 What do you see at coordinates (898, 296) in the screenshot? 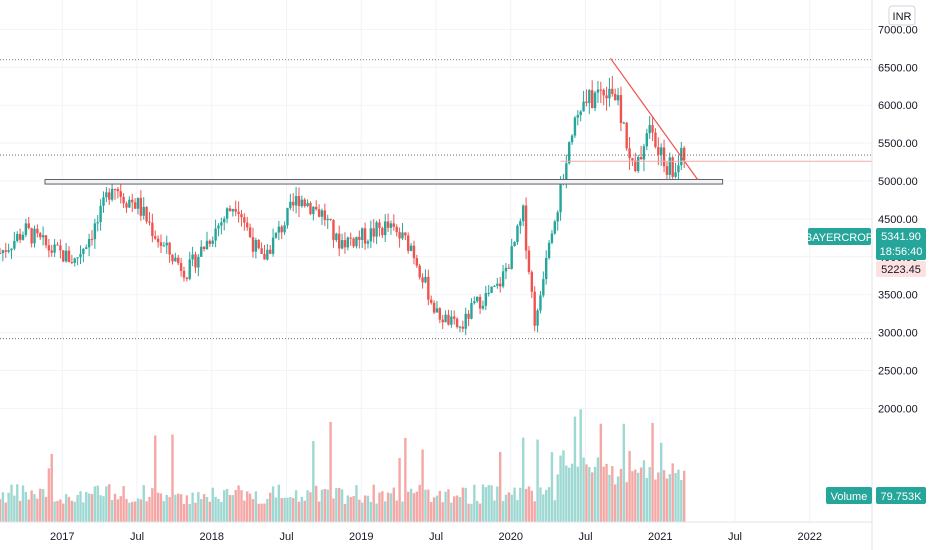
I see `price-tick-label: 3500.00` at bounding box center [898, 296].